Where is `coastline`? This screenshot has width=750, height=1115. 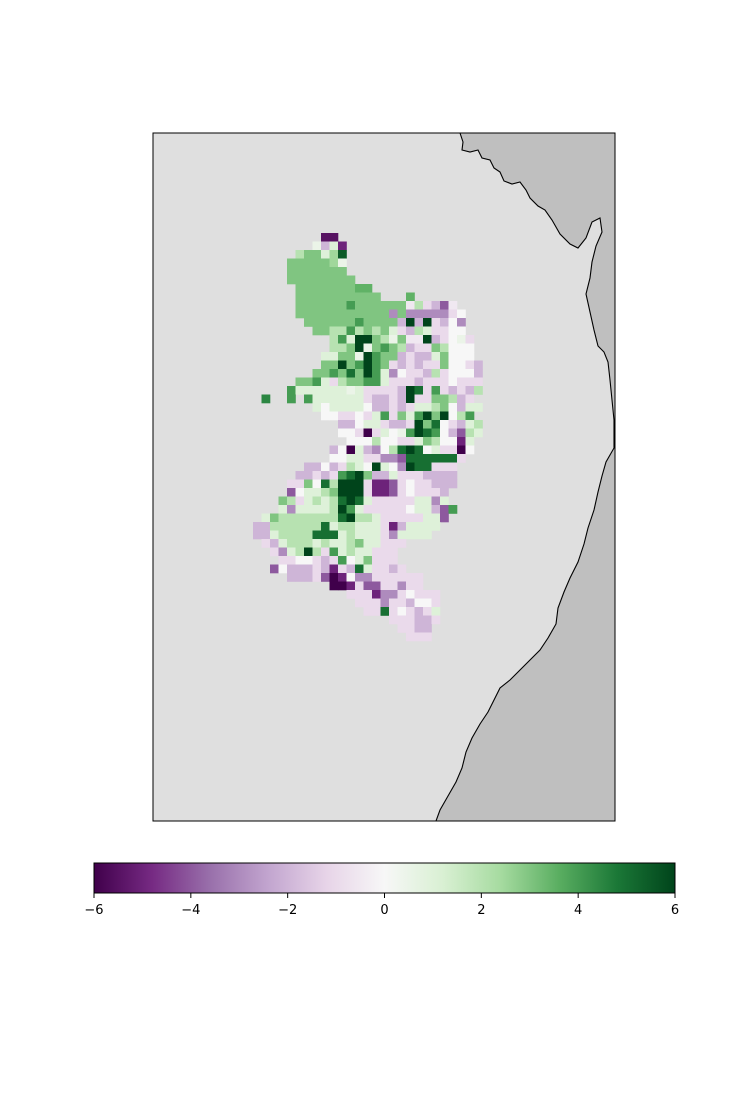
coastline is located at coordinates (525, 477).